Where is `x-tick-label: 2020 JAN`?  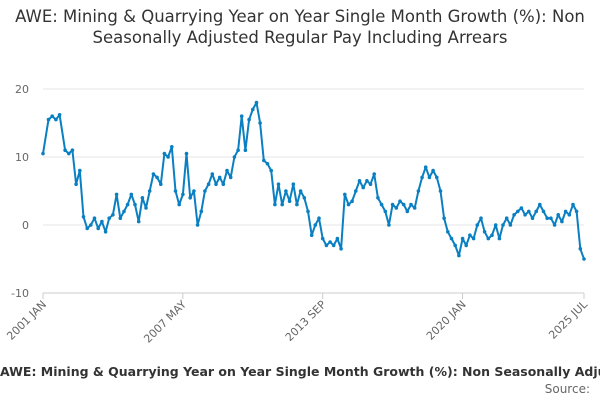 x-tick-label: 2020 JAN is located at coordinates (446, 320).